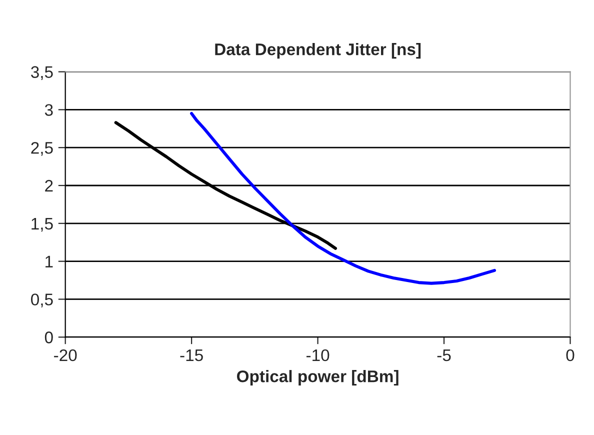 The width and height of the screenshot is (594, 435). What do you see at coordinates (444, 356) in the screenshot?
I see `x-tick-label: -5` at bounding box center [444, 356].